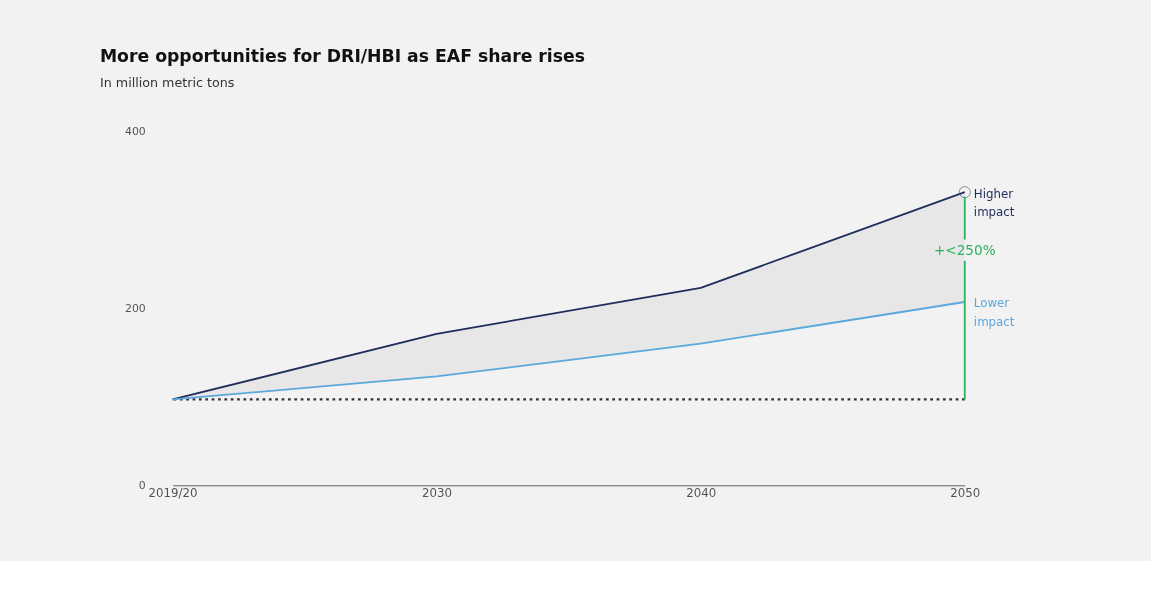  What do you see at coordinates (437, 492) in the screenshot?
I see `x-tick-label: 2030` at bounding box center [437, 492].